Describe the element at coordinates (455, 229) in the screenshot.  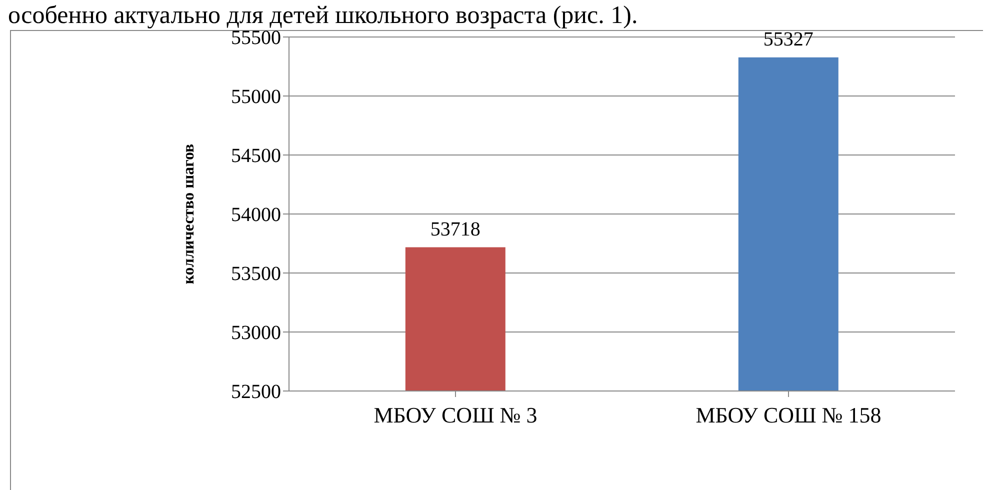
I see `data-label: 53718` at that location.